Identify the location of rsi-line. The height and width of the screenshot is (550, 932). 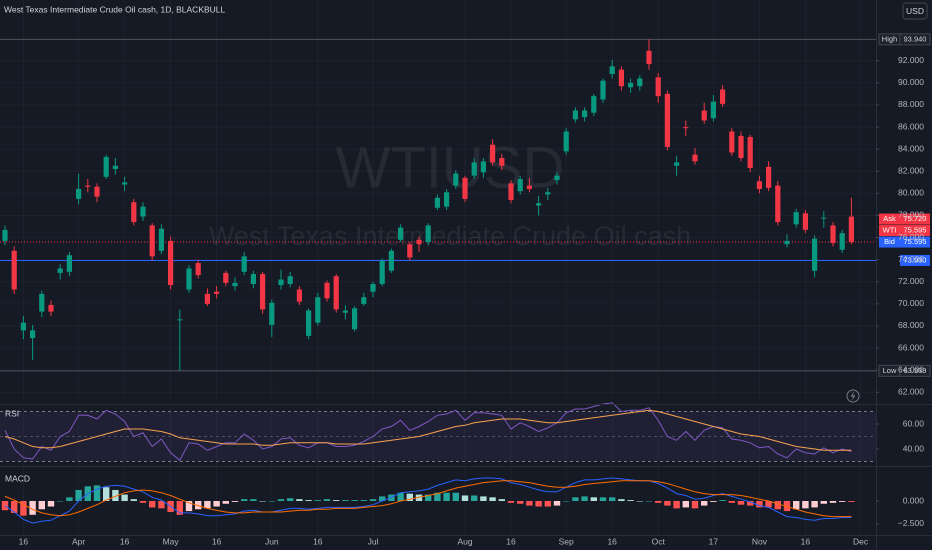
(428, 432).